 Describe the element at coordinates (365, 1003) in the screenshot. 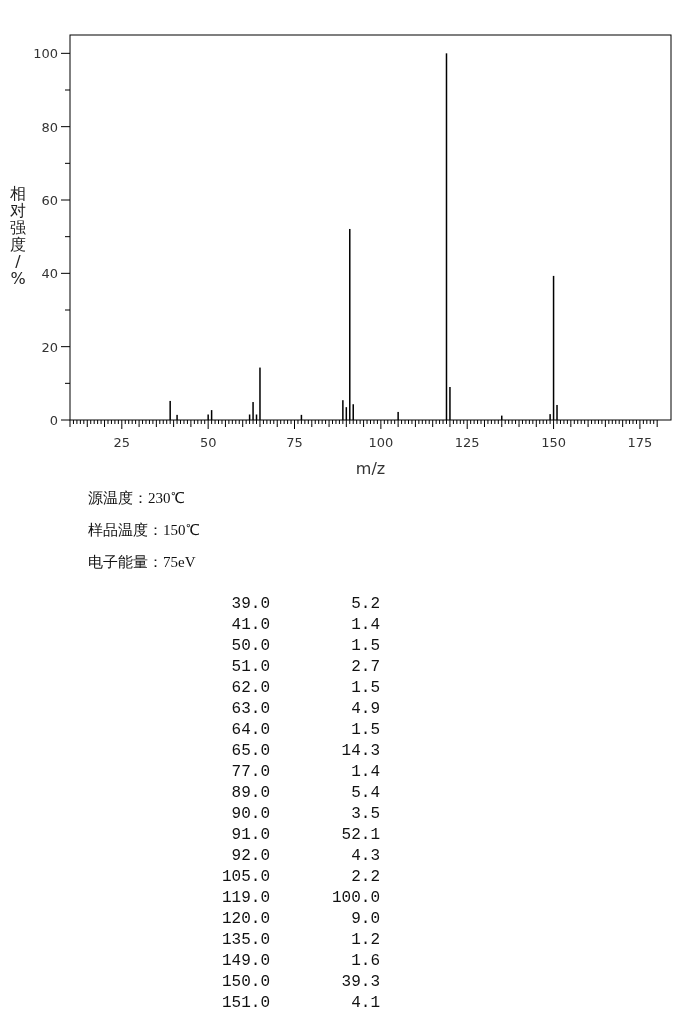

I see `text: 4.1` at that location.